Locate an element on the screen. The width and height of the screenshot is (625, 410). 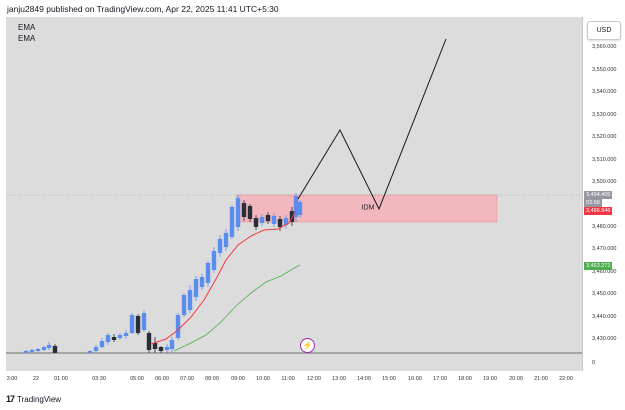
x-tick: 20:00 is located at coordinates (516, 379).